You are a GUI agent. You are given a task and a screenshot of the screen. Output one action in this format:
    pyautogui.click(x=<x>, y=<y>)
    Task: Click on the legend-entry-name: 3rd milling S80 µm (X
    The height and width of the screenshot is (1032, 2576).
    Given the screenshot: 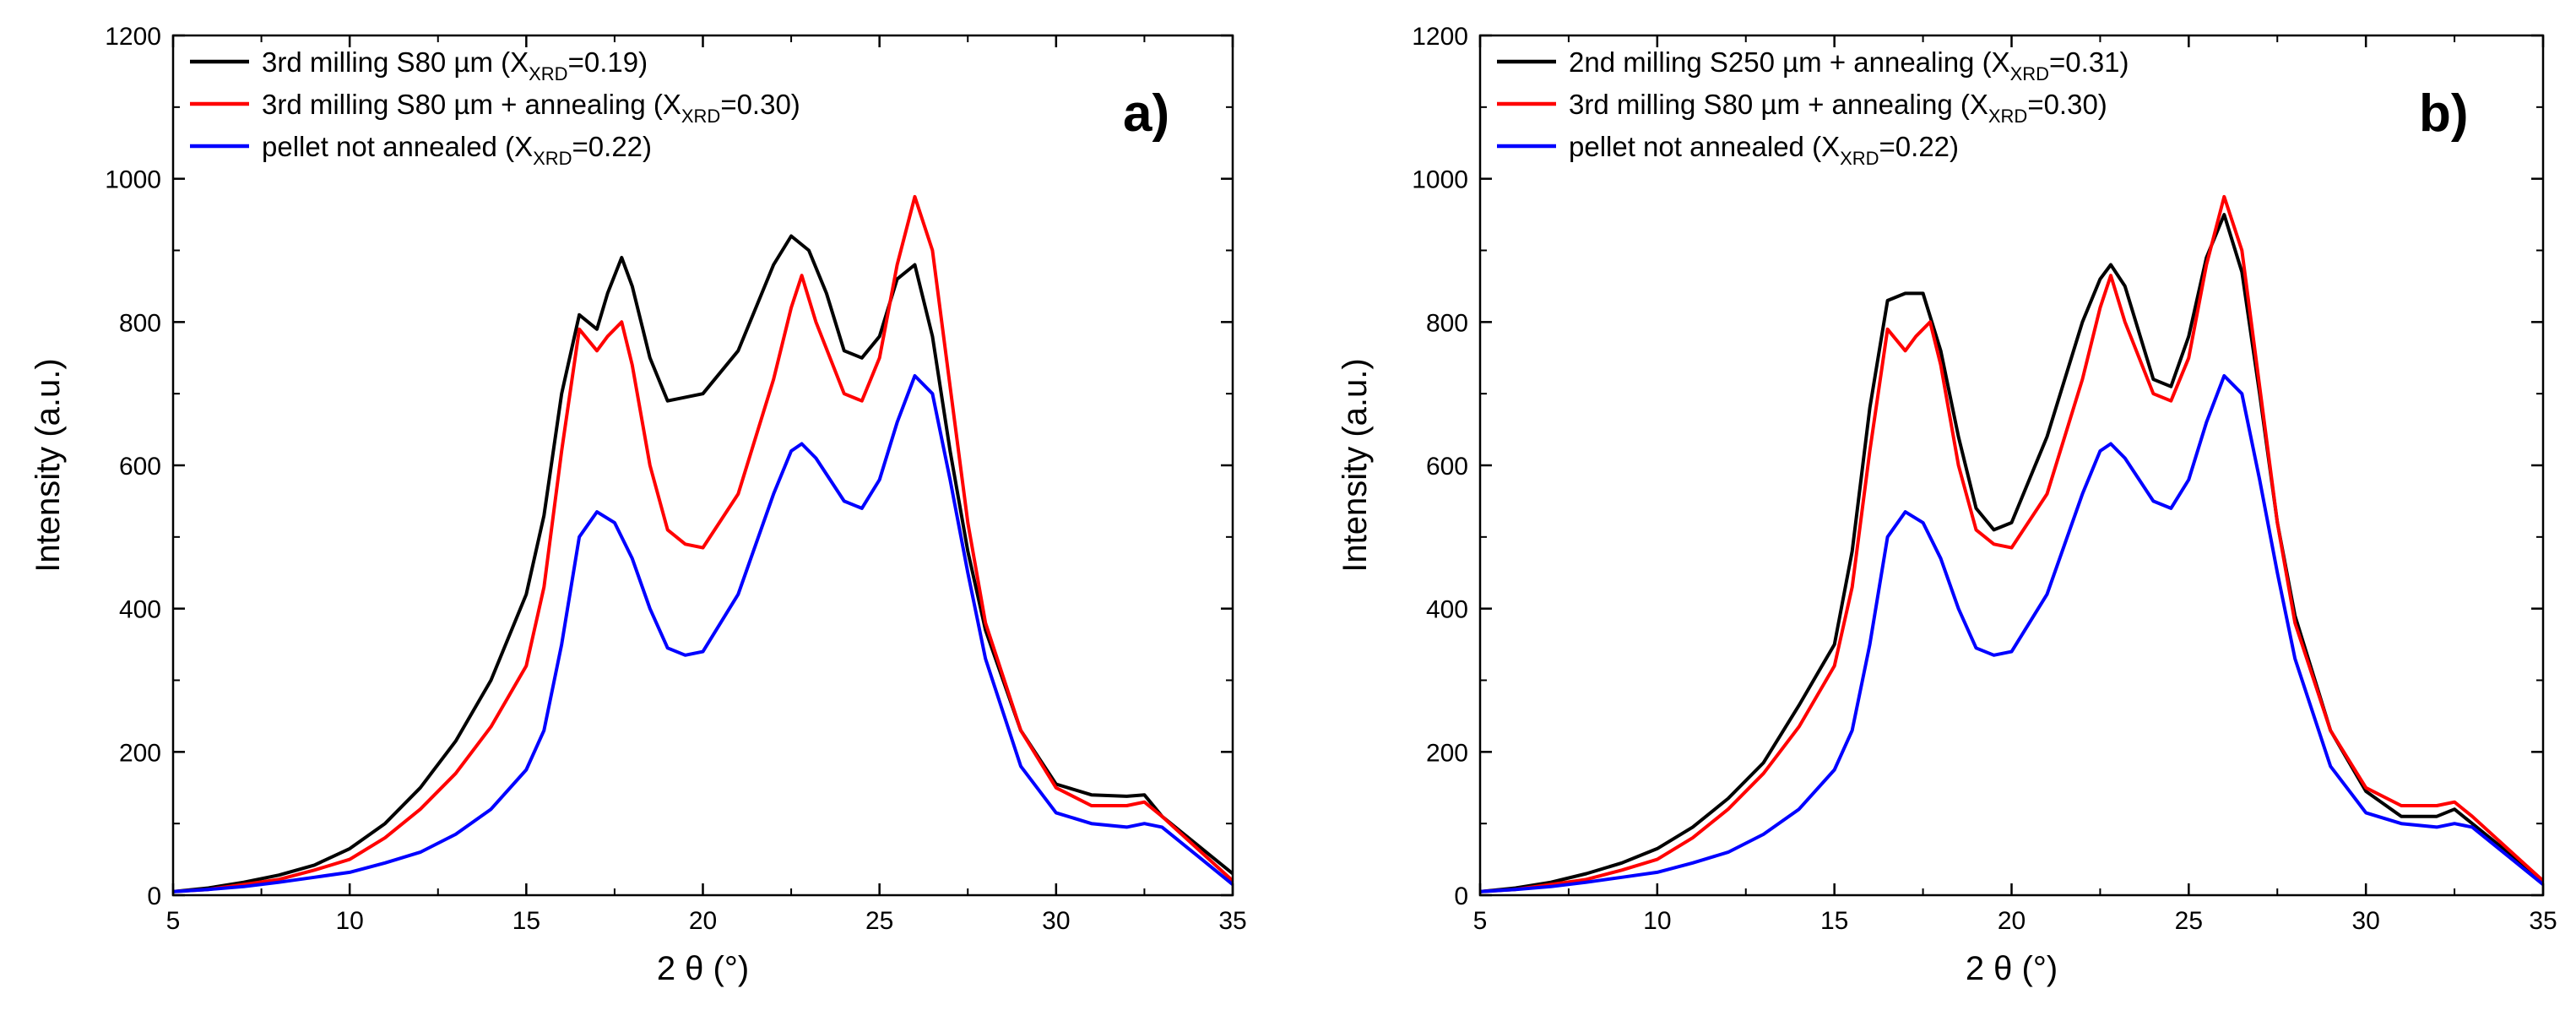 What is the action you would take?
    pyautogui.click(x=396, y=62)
    